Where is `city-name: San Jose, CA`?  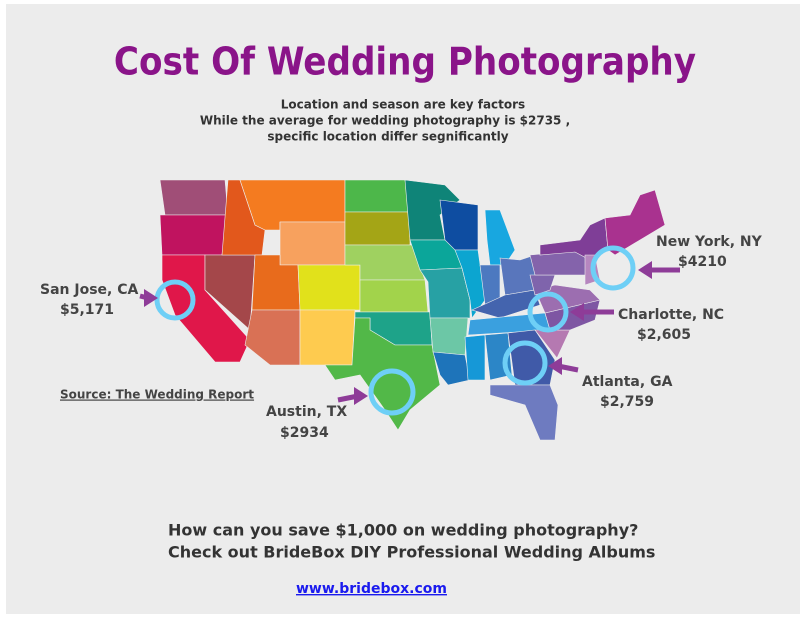 city-name: San Jose, CA is located at coordinates (89, 290).